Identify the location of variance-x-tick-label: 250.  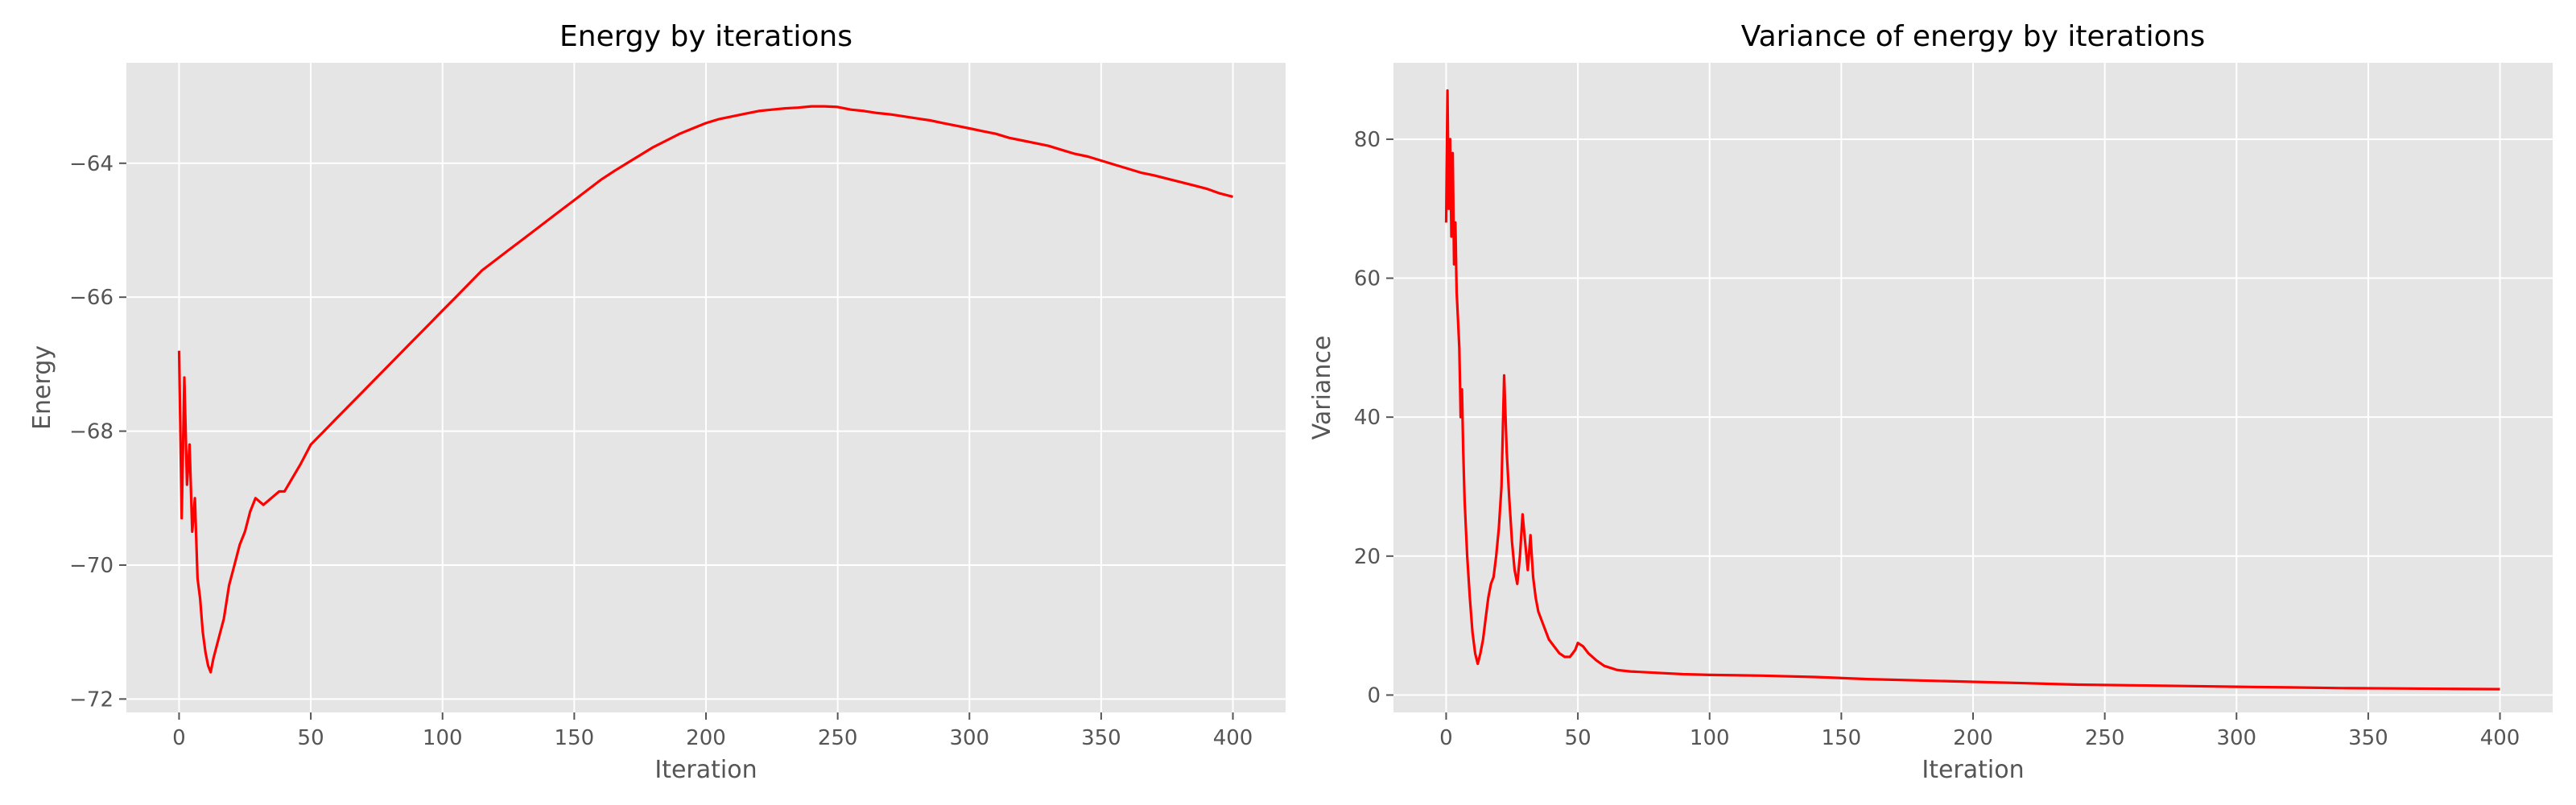
(2105, 738).